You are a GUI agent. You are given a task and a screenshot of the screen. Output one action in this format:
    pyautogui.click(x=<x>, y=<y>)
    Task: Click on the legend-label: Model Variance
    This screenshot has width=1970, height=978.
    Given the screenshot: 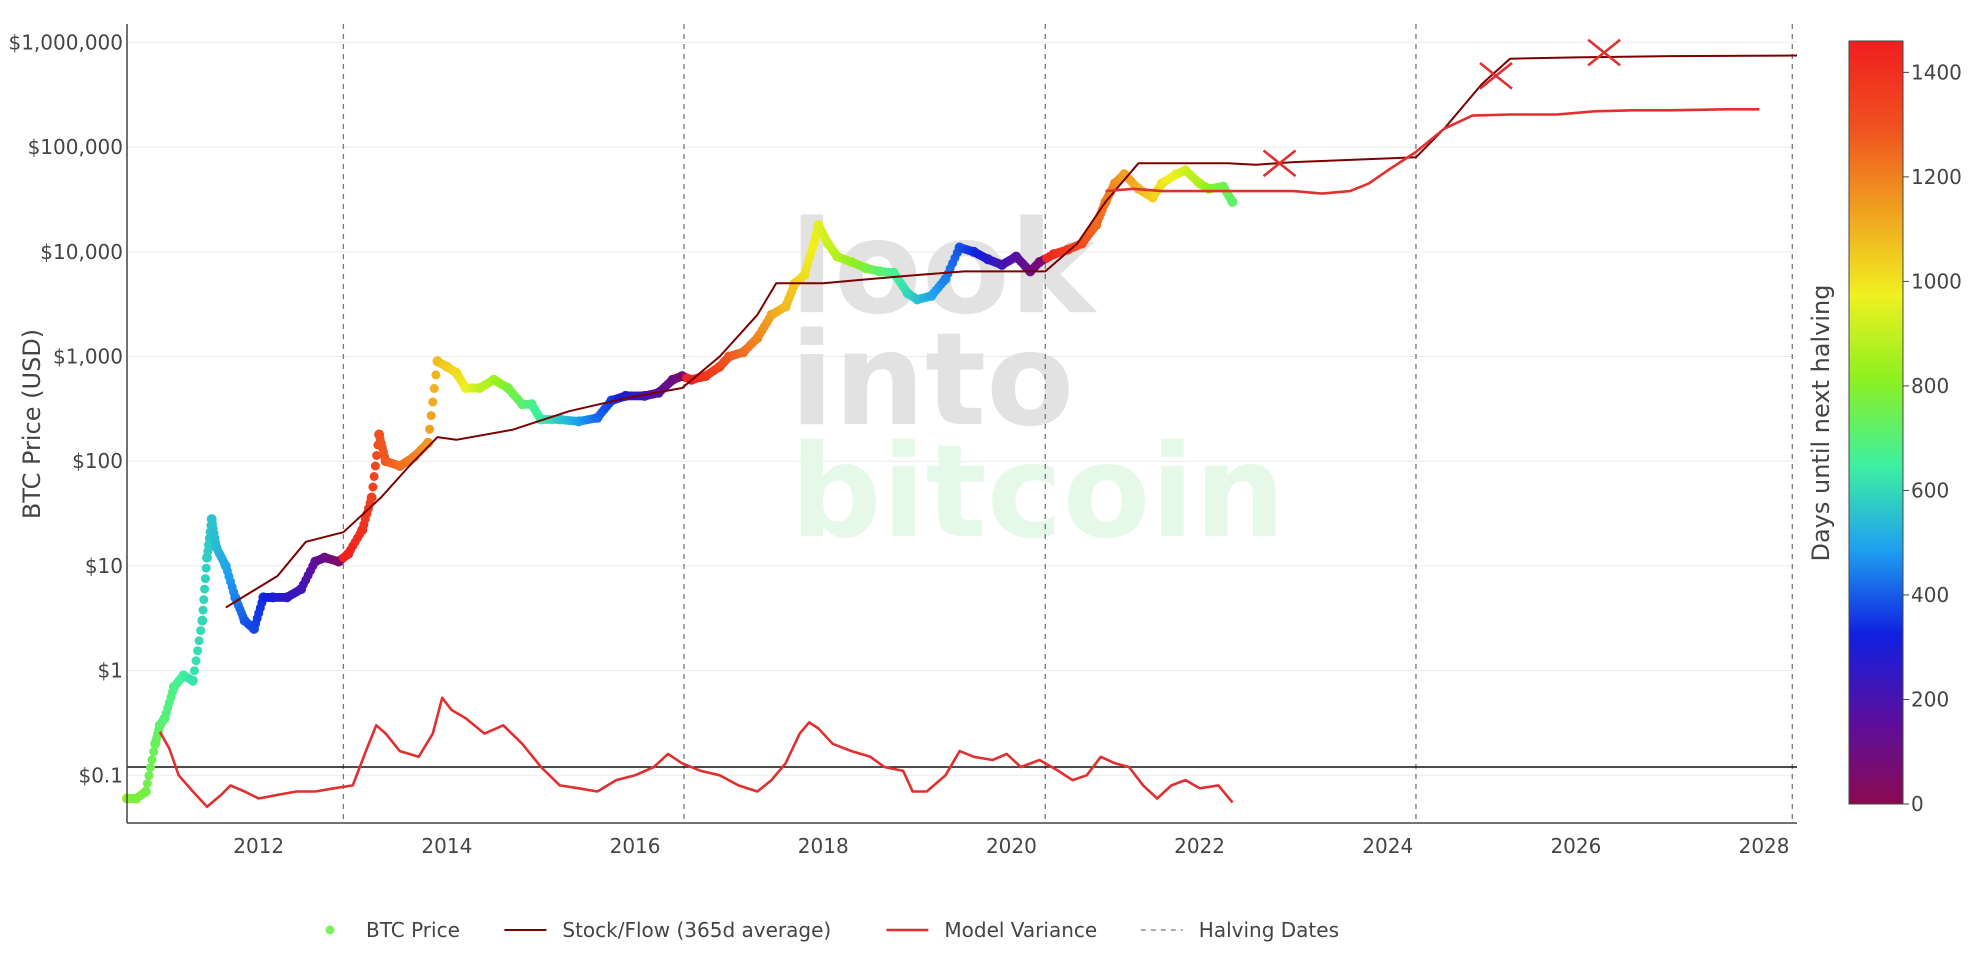 What is the action you would take?
    pyautogui.click(x=1020, y=930)
    